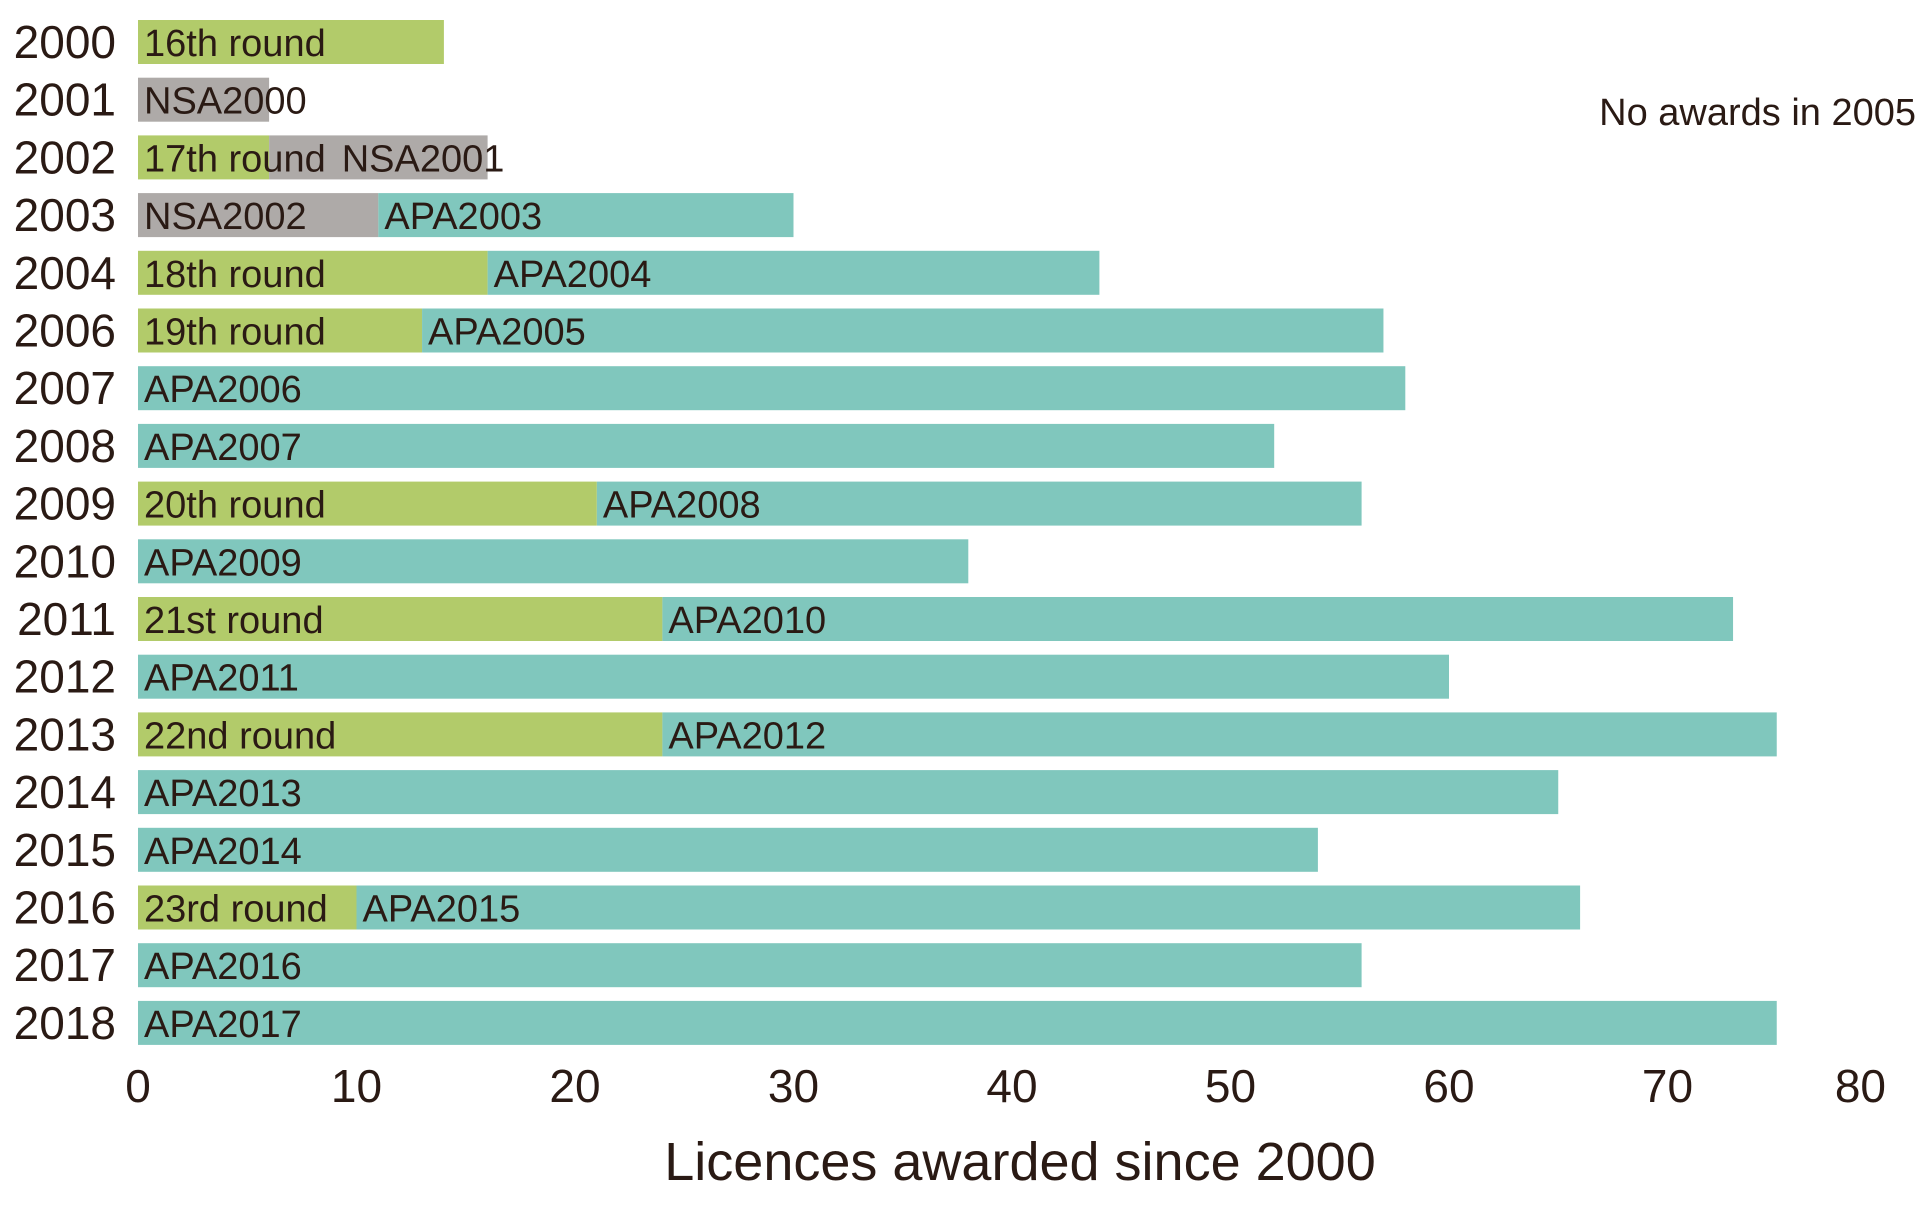 This screenshot has width=1920, height=1210. Describe the element at coordinates (235, 275) in the screenshot. I see `segment-label: 18th round` at that location.